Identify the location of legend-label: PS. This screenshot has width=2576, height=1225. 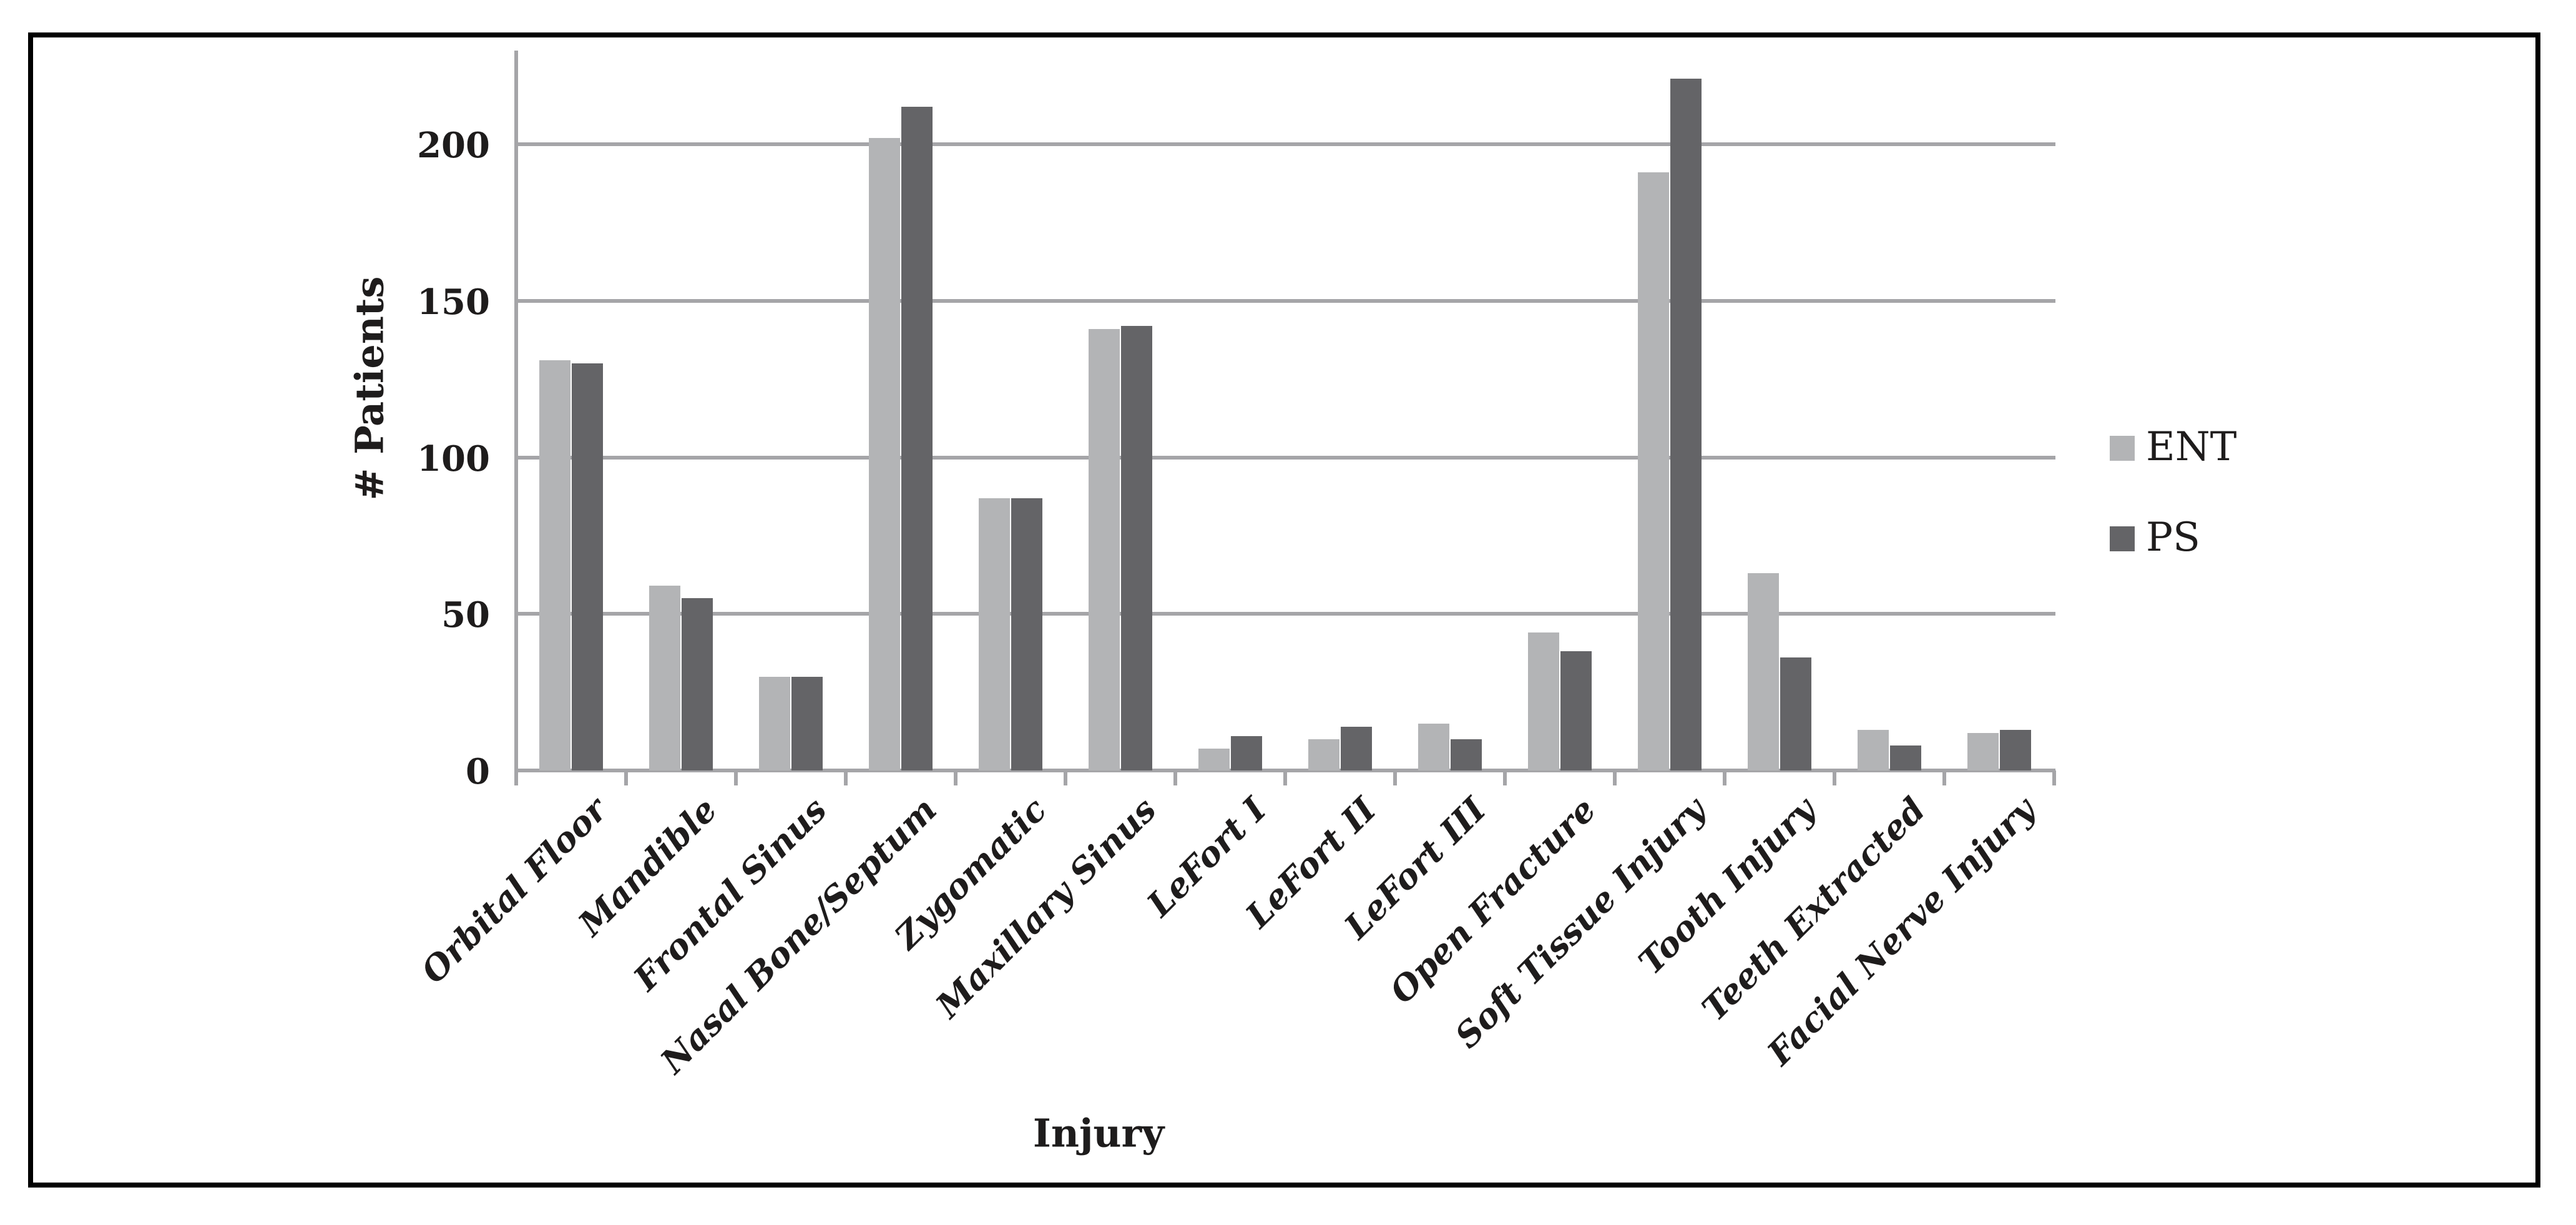
(2173, 537).